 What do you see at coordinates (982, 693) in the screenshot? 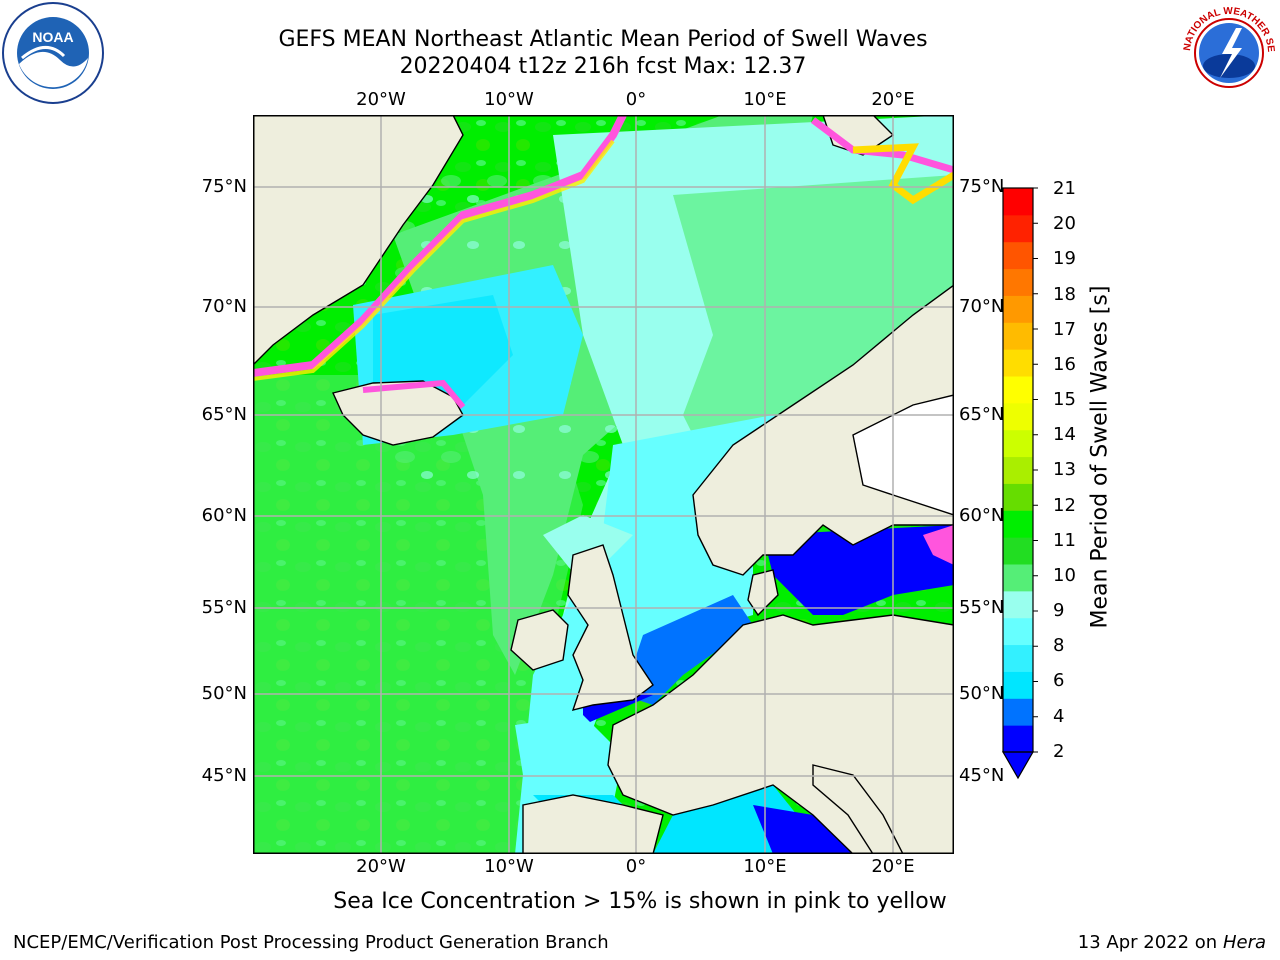
I see `lat-label-right: 50°N` at bounding box center [982, 693].